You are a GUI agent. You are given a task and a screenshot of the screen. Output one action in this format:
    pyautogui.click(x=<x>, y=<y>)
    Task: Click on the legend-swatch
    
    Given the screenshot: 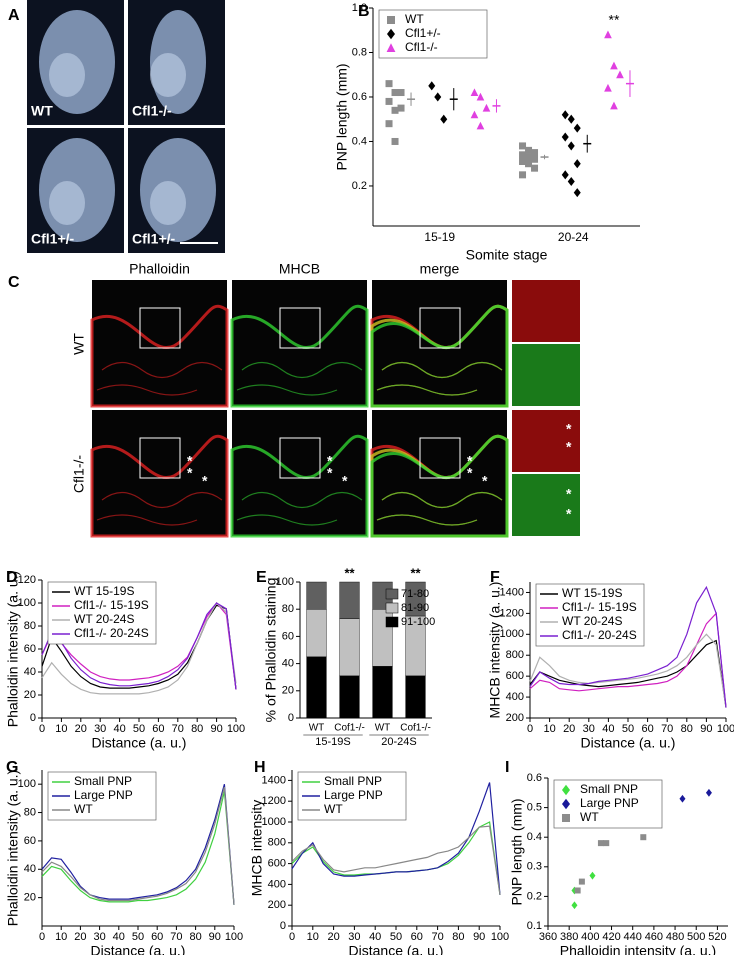 What is the action you would take?
    pyautogui.click(x=392, y=594)
    